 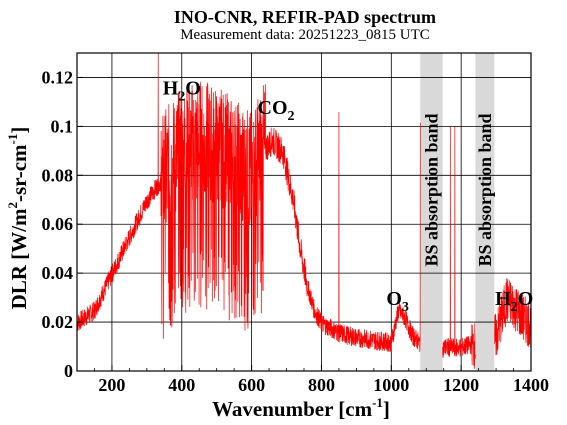 I want to click on x-tick-label: 800, so click(x=321, y=385).